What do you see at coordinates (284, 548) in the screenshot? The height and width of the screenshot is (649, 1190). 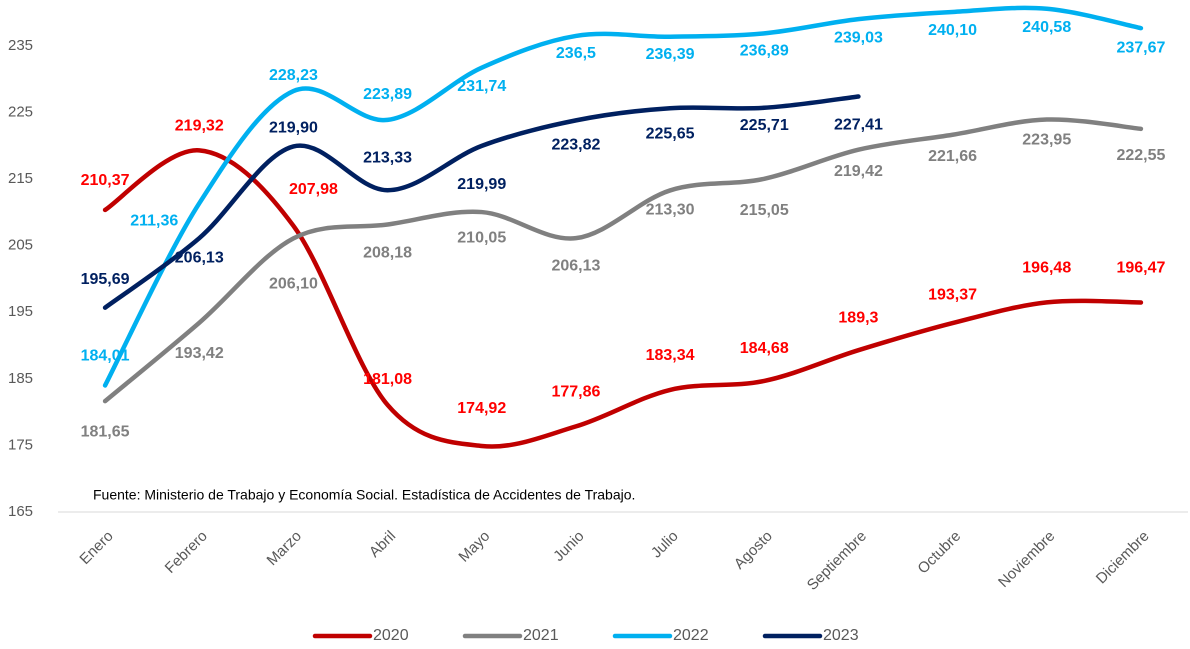 I see `x-tick-label: Marzo` at bounding box center [284, 548].